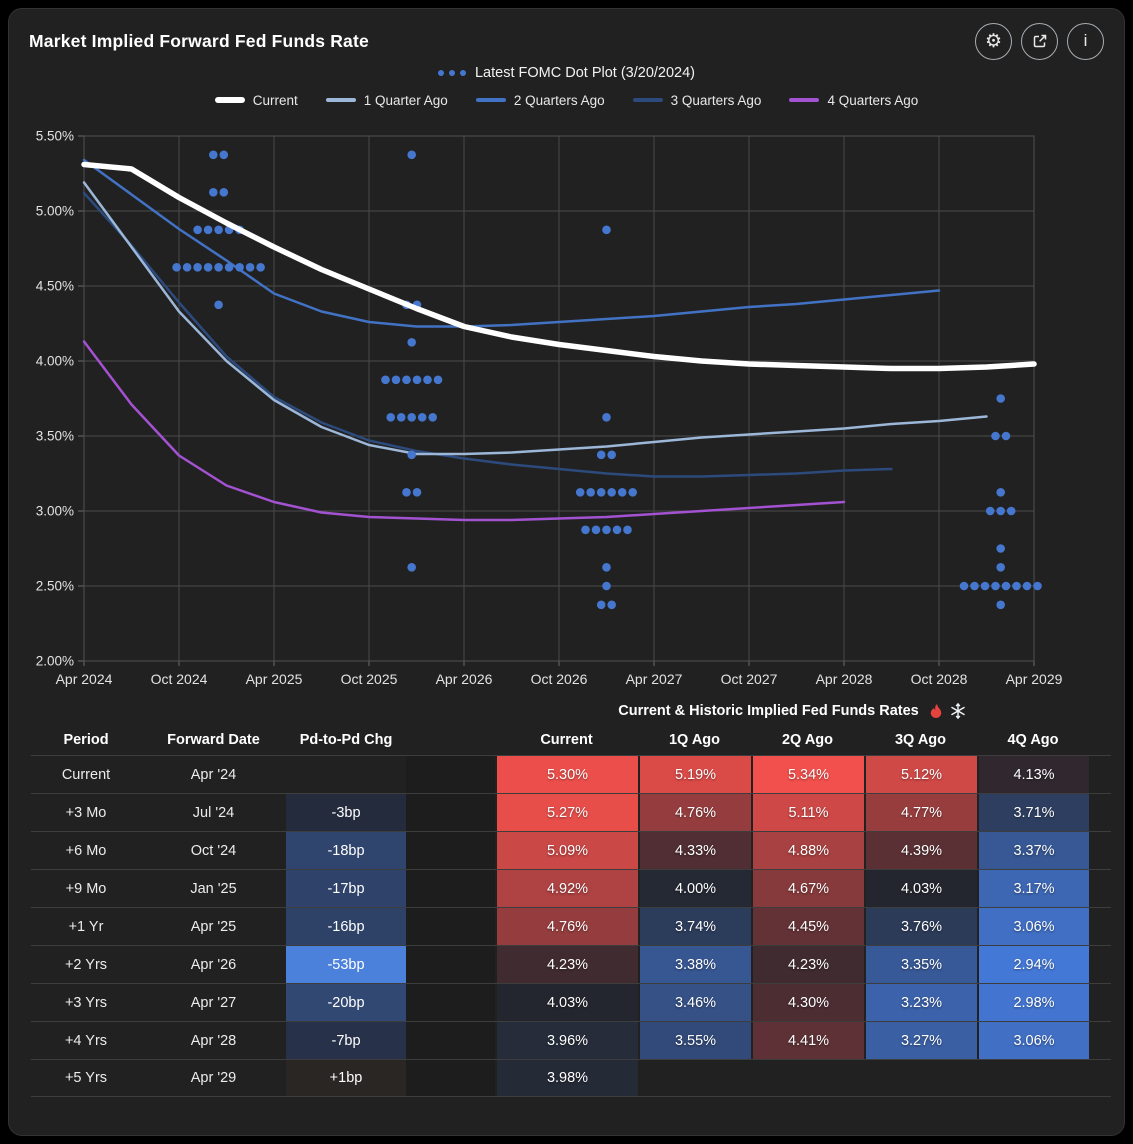  What do you see at coordinates (346, 812) in the screenshot?
I see `chg-cell: -3bp` at bounding box center [346, 812].